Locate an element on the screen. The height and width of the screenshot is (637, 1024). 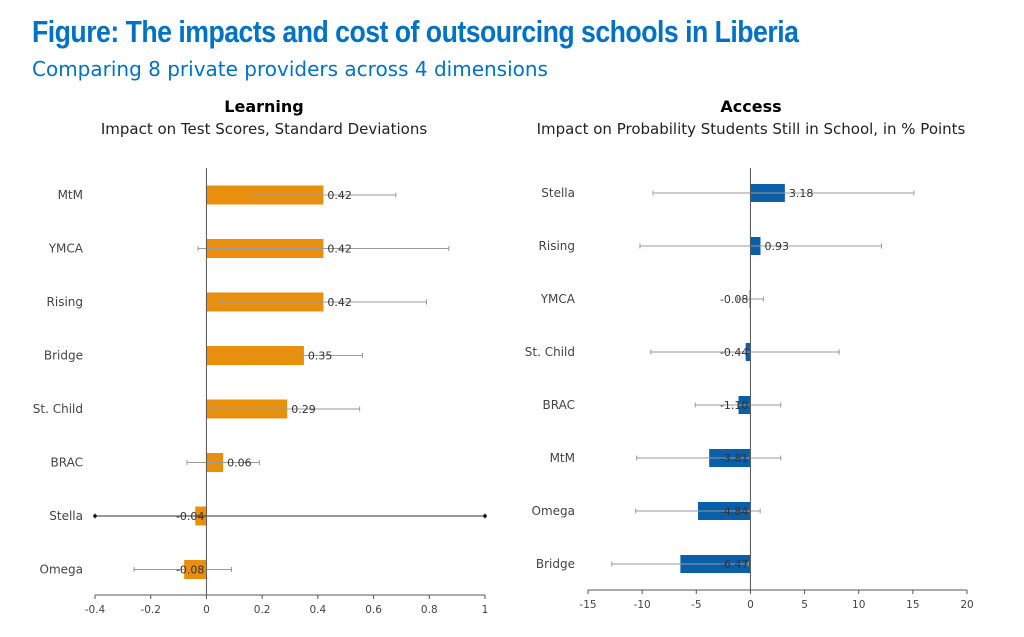
learning-data-label: -0.04 is located at coordinates (190, 516).